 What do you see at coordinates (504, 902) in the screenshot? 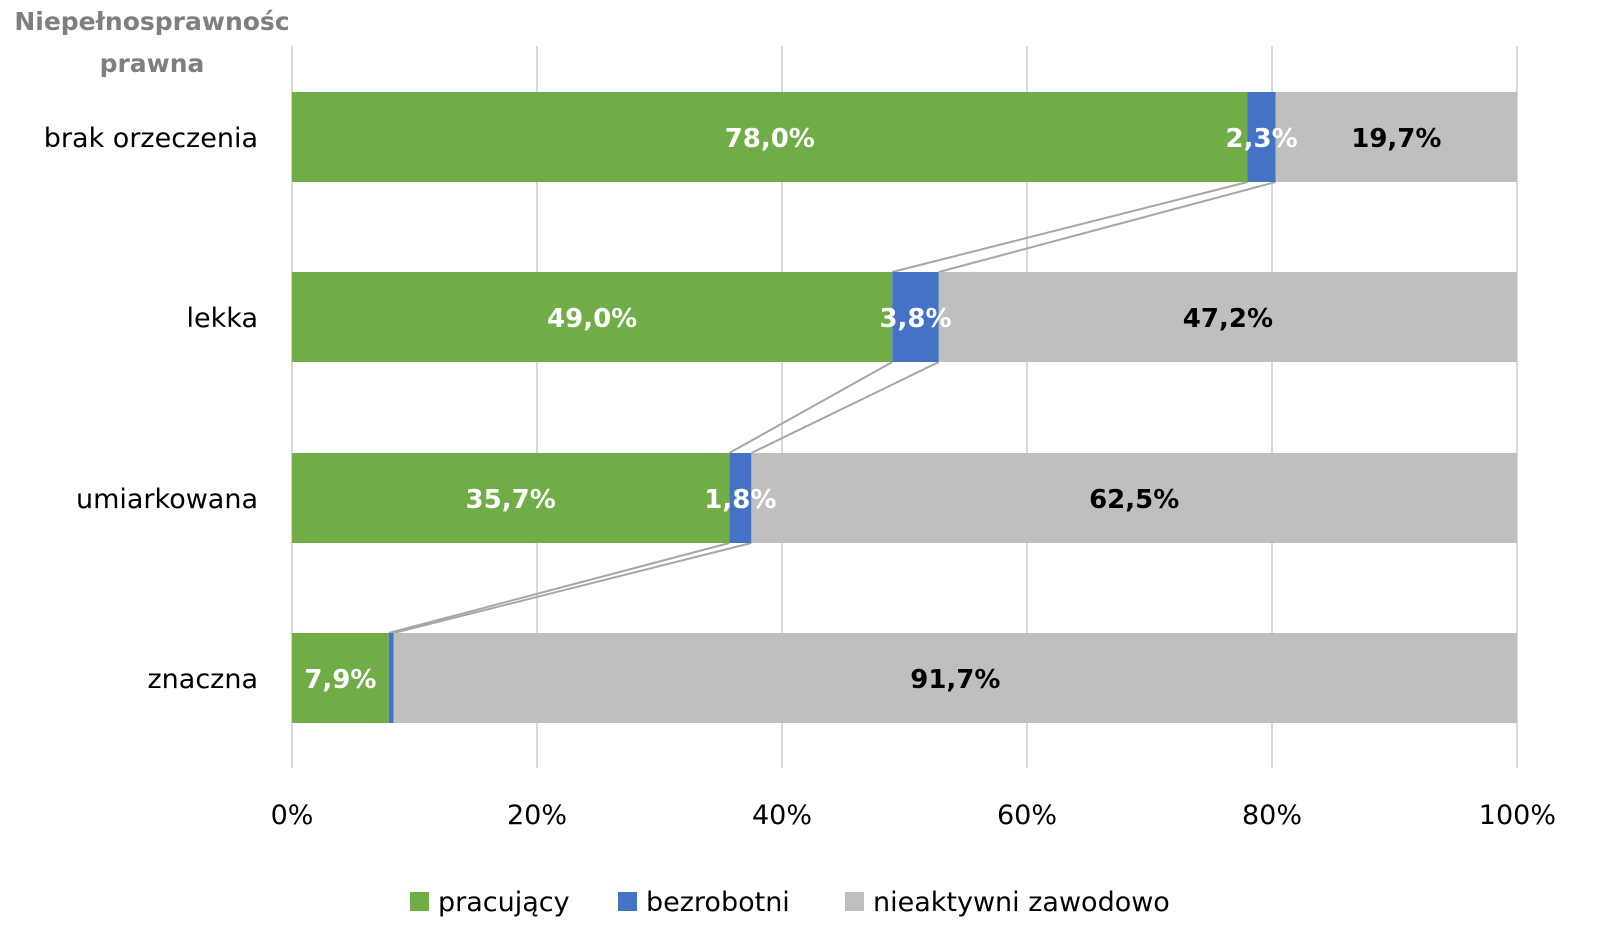
I see `legend-label: pracujący` at bounding box center [504, 902].